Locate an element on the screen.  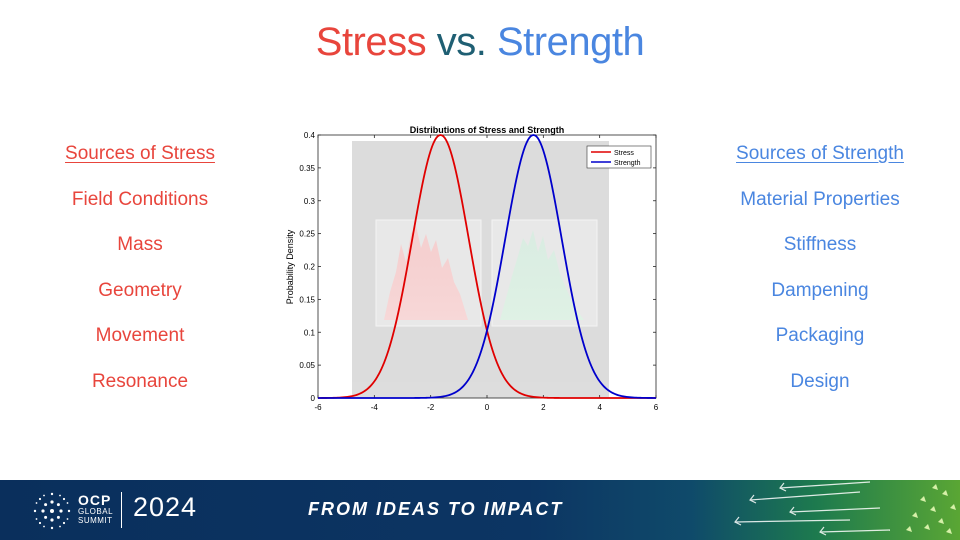
background-figure is located at coordinates (480, 269).